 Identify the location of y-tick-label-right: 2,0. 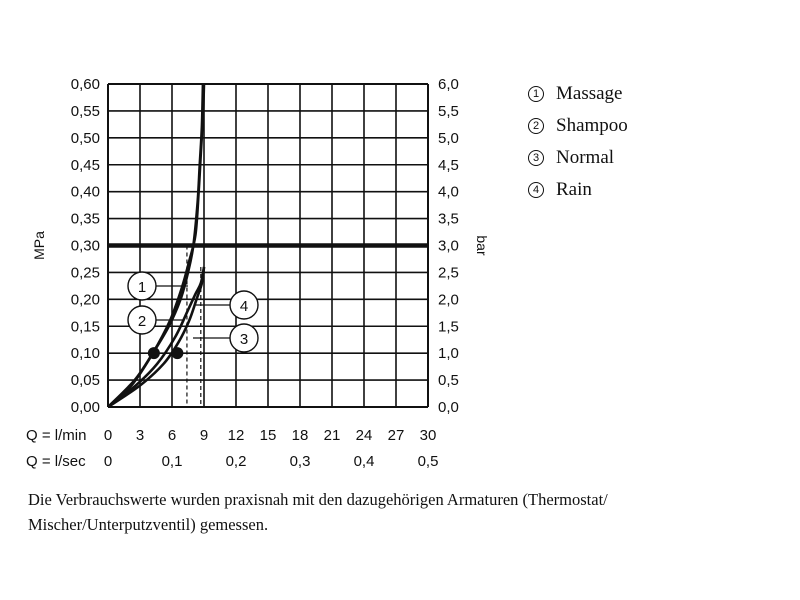
(448, 299).